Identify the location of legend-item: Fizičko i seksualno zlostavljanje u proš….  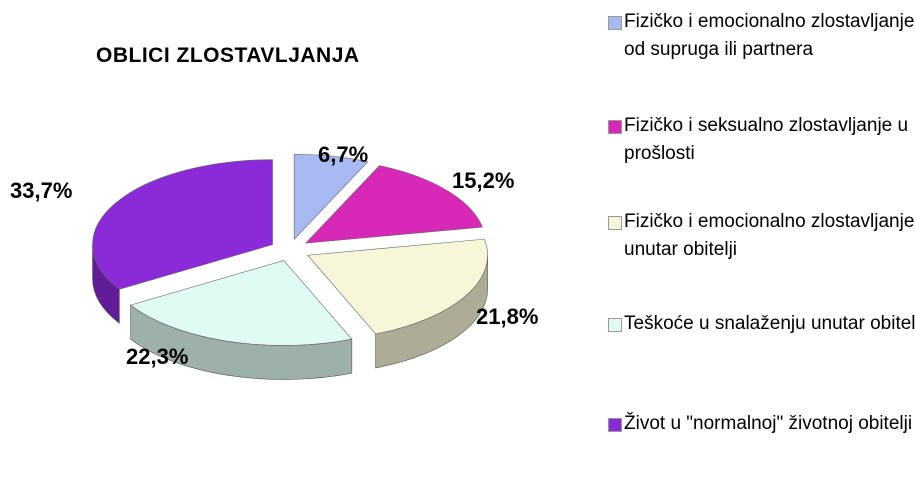
(759, 140).